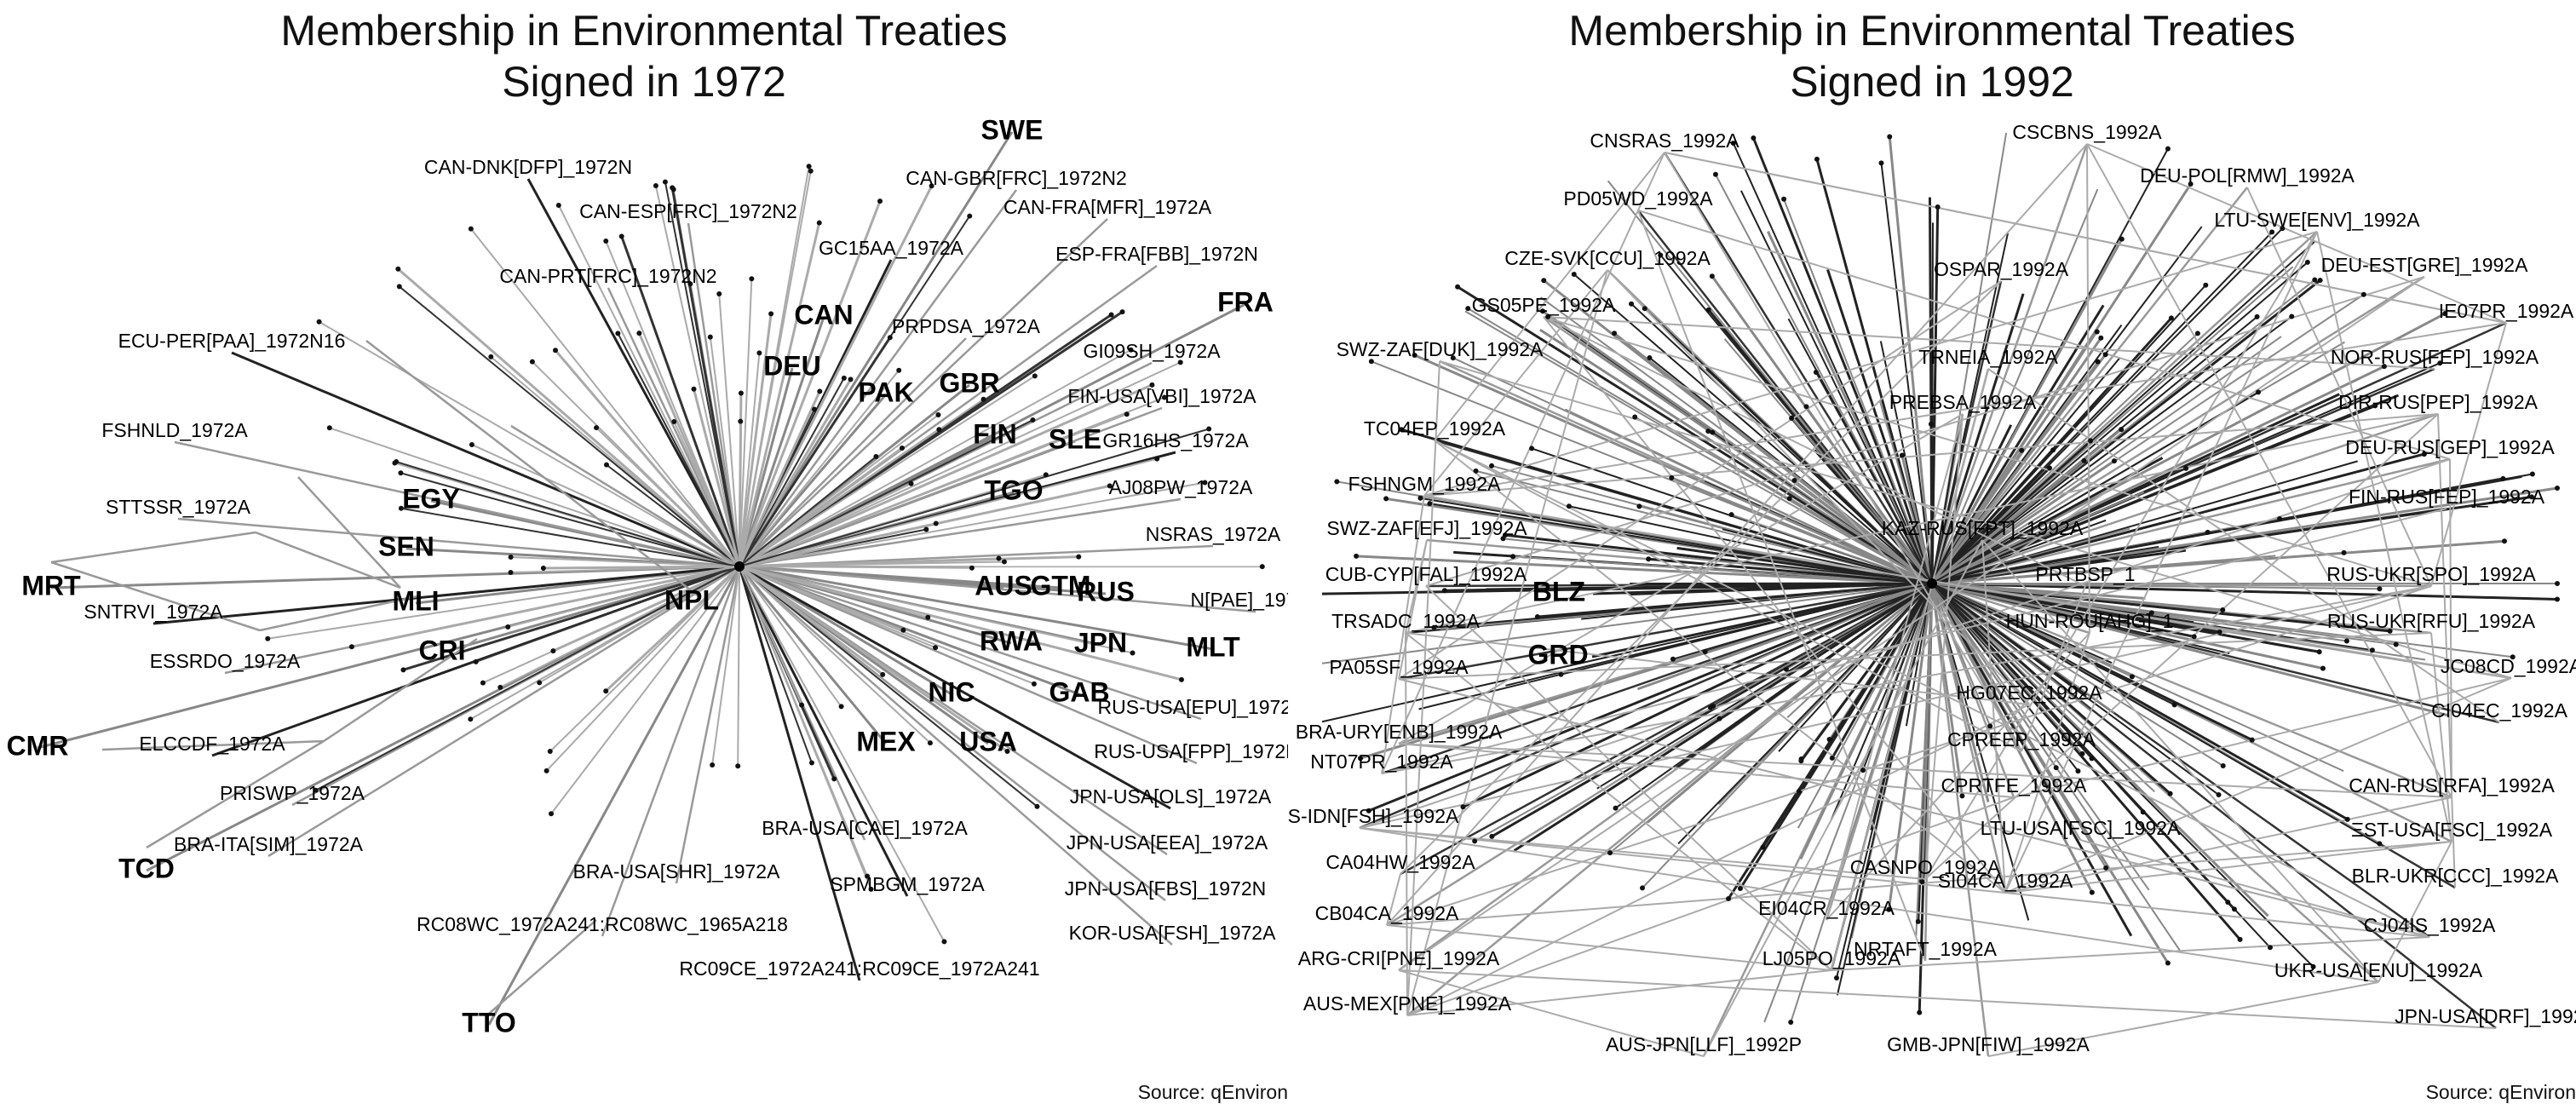 The image size is (2576, 1104). I want to click on country-node-label: MLI, so click(416, 601).